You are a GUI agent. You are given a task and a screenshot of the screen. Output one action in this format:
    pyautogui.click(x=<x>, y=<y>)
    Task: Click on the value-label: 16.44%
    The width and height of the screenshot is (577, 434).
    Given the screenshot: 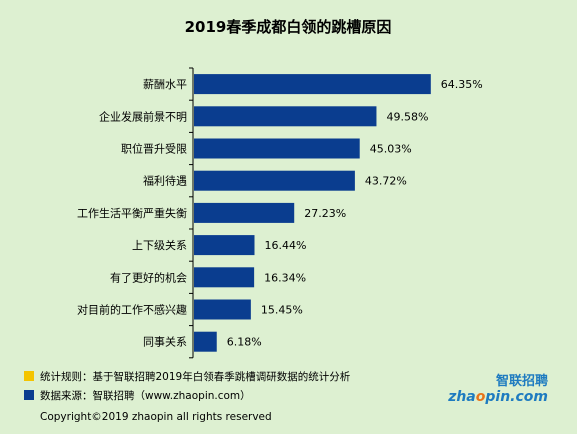 What is the action you would take?
    pyautogui.click(x=285, y=245)
    